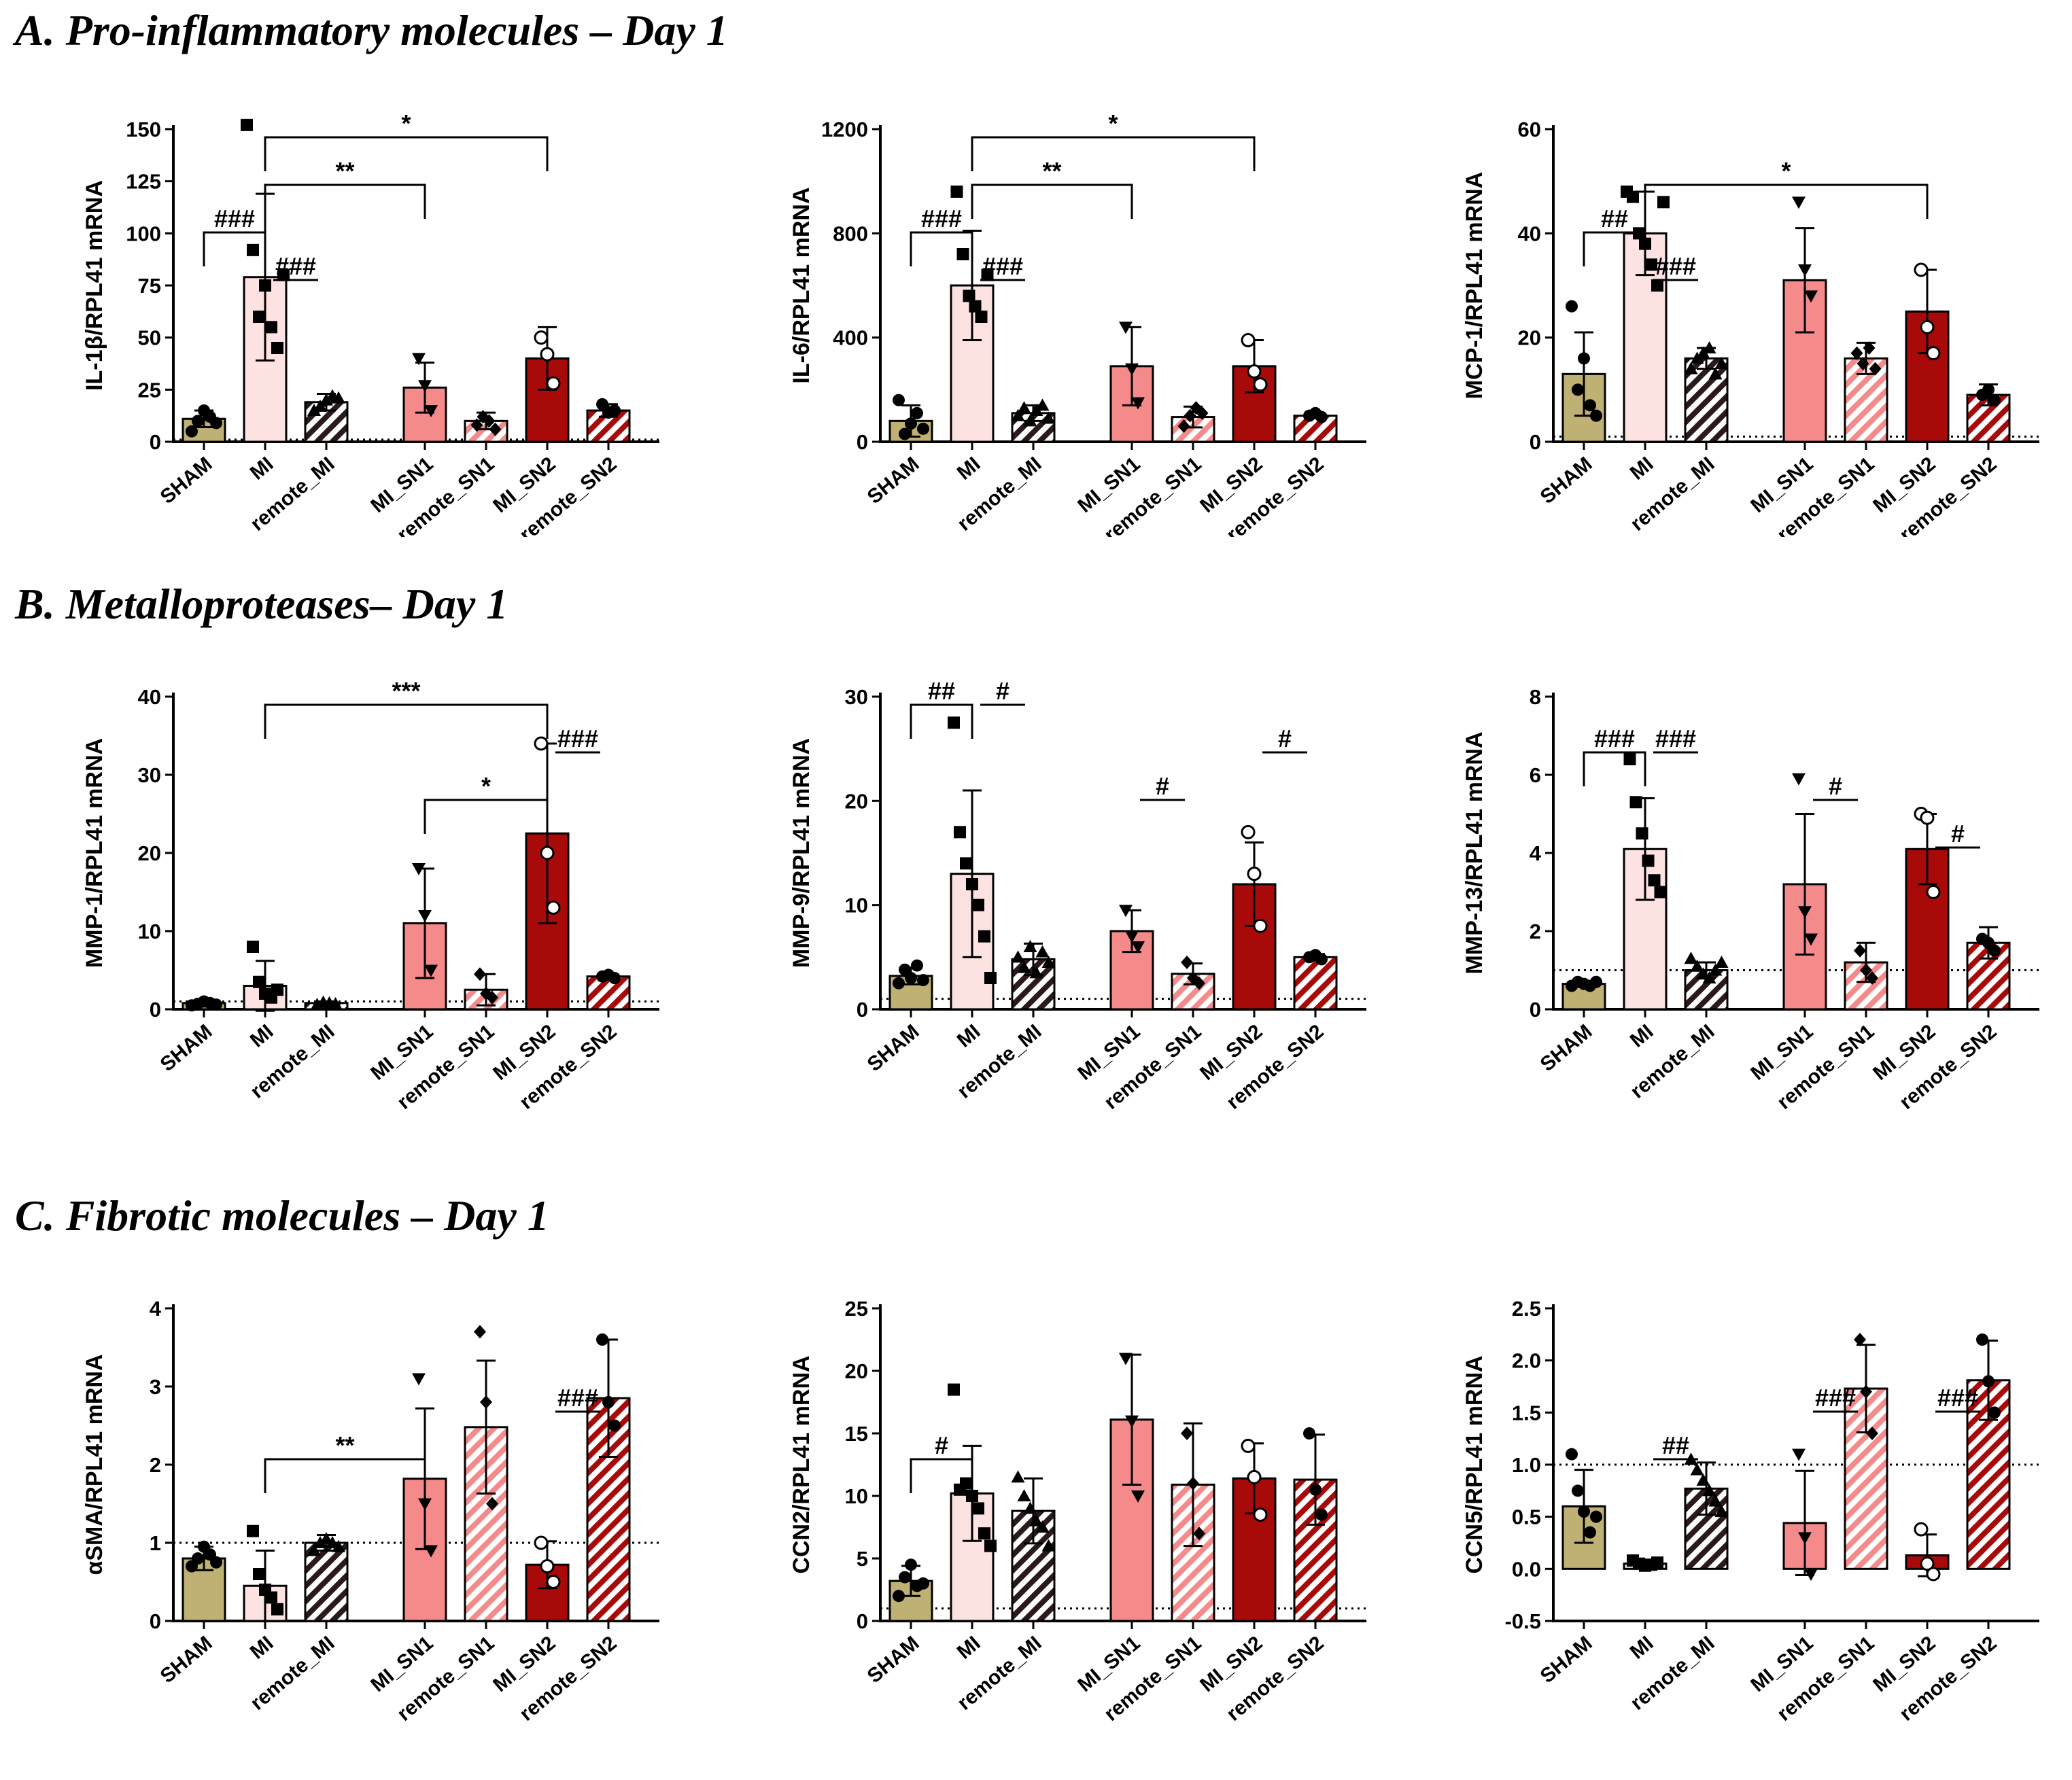 Image resolution: width=2072 pixels, height=1780 pixels. What do you see at coordinates (1474, 1464) in the screenshot?
I see `y-axis-label: CCN5/RPL41 mRNA` at bounding box center [1474, 1464].